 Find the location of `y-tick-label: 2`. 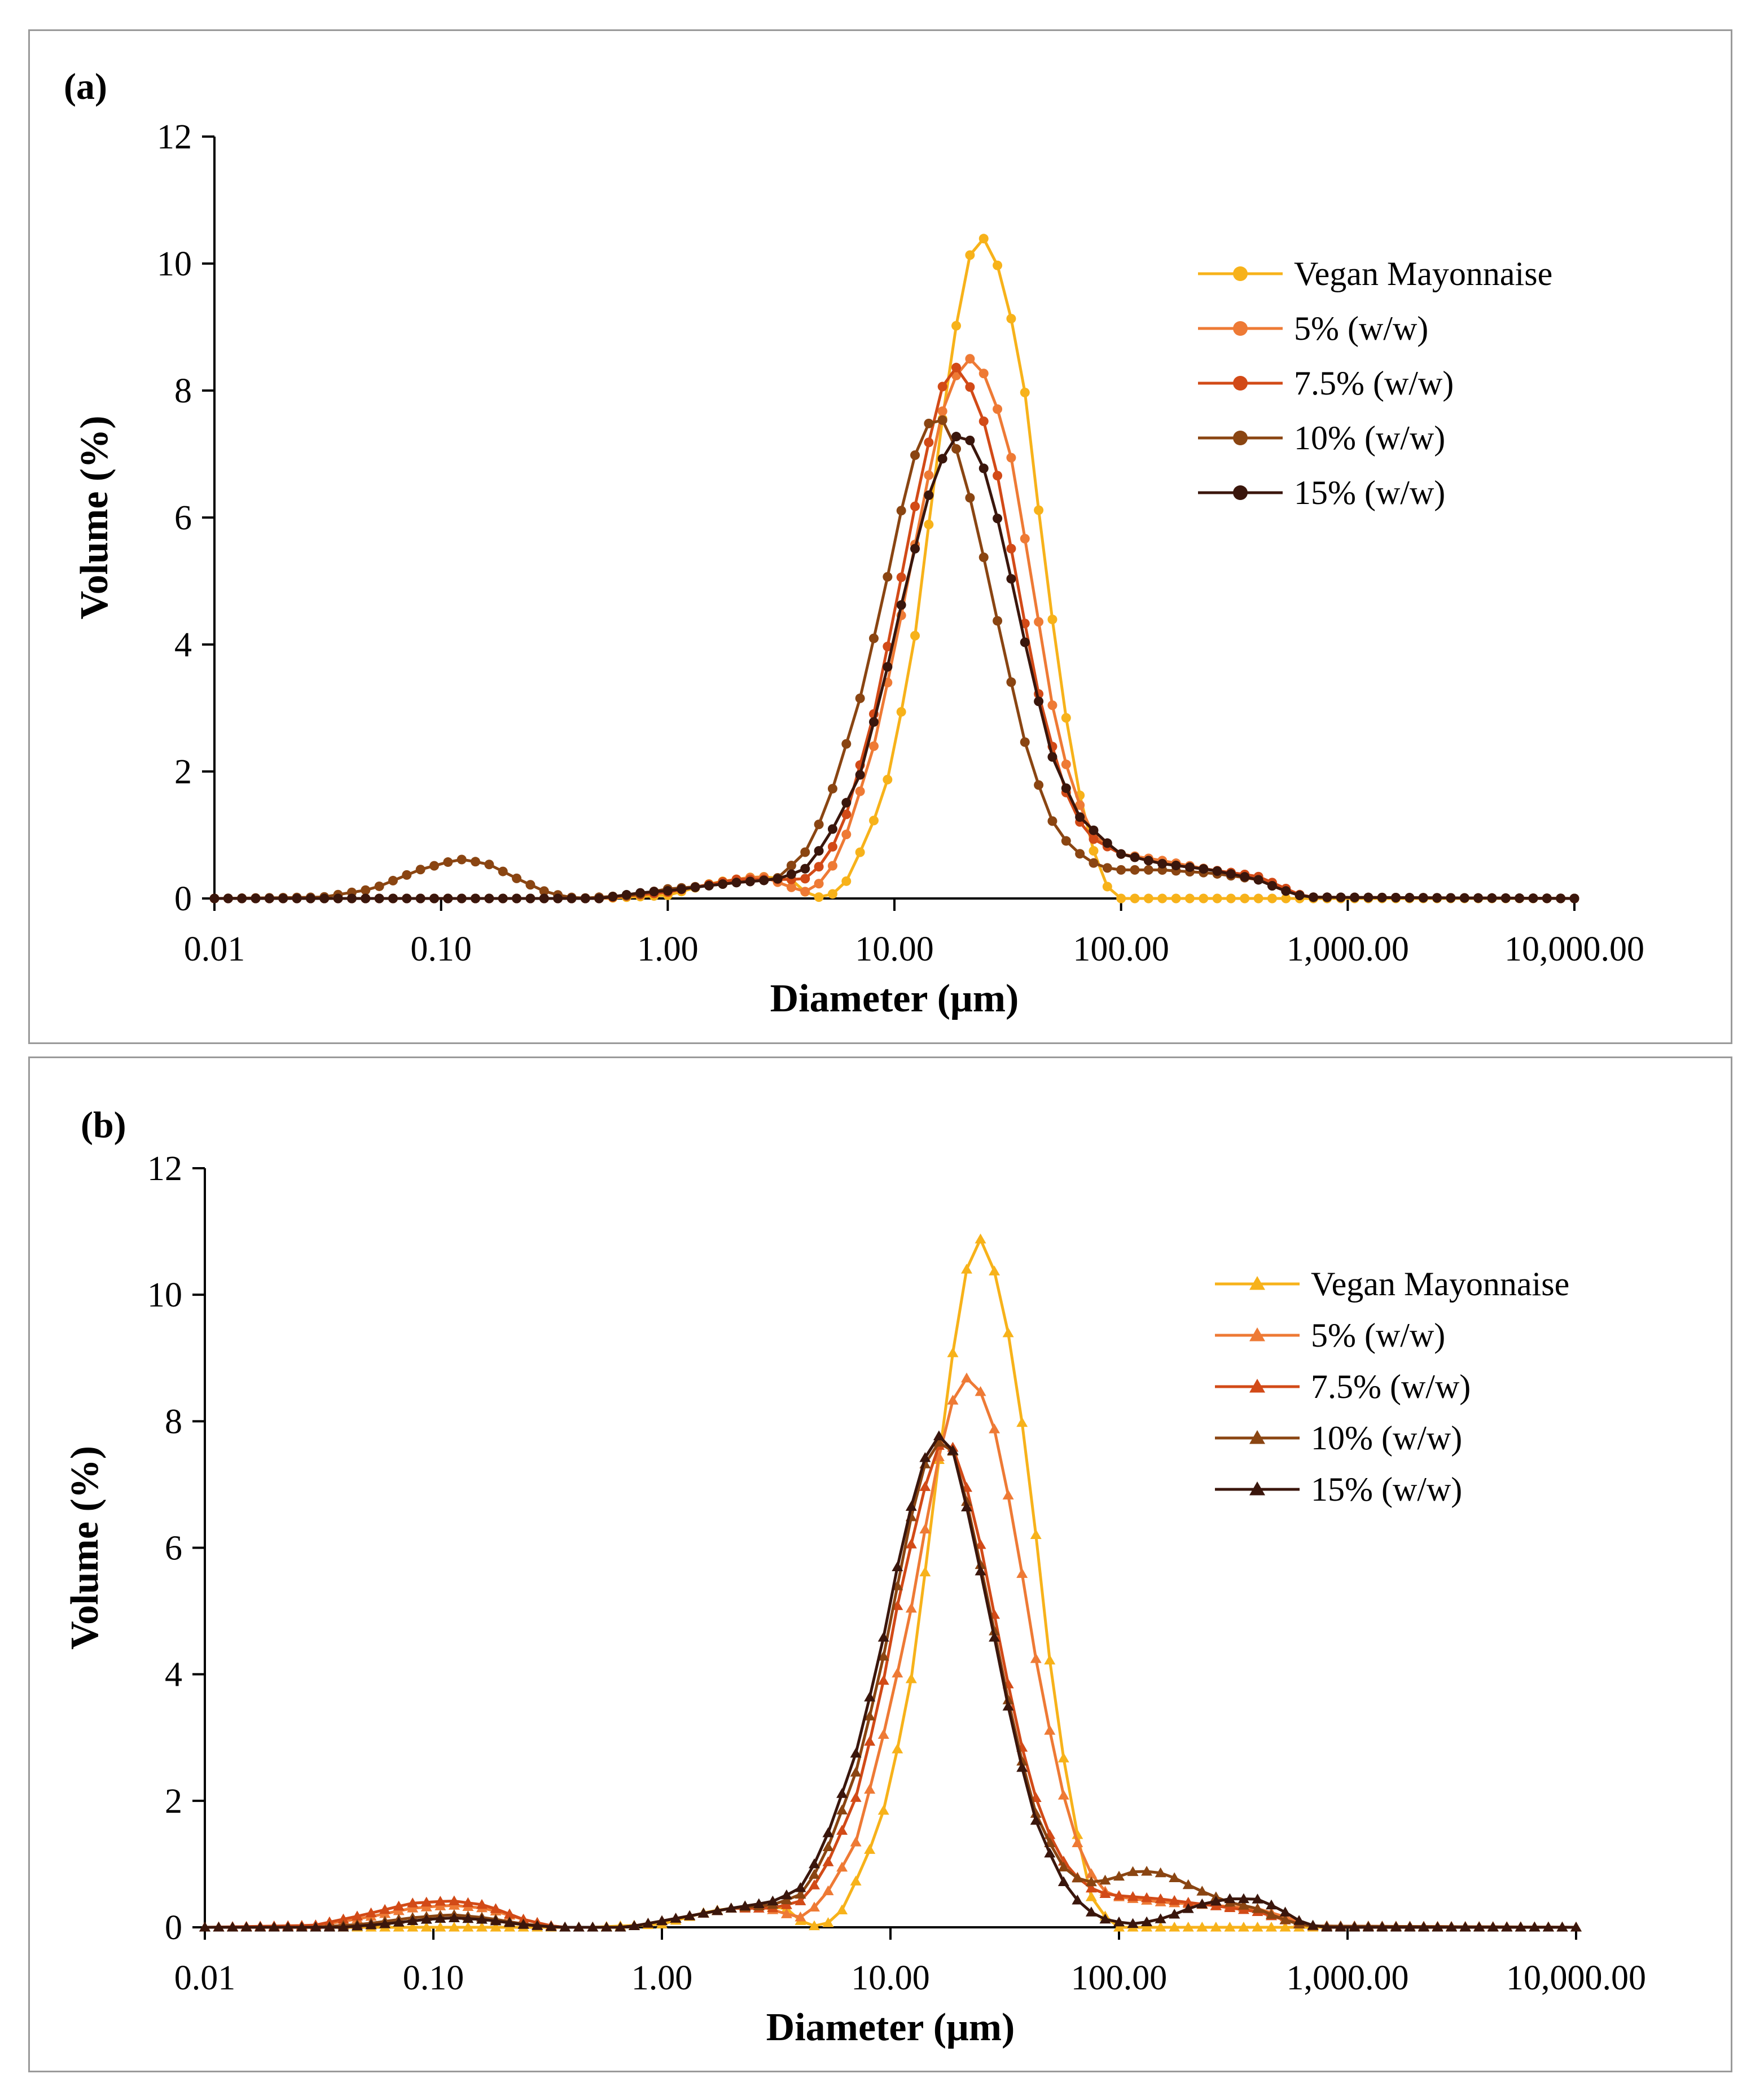

y-tick-label: 2 is located at coordinates (173, 1801).